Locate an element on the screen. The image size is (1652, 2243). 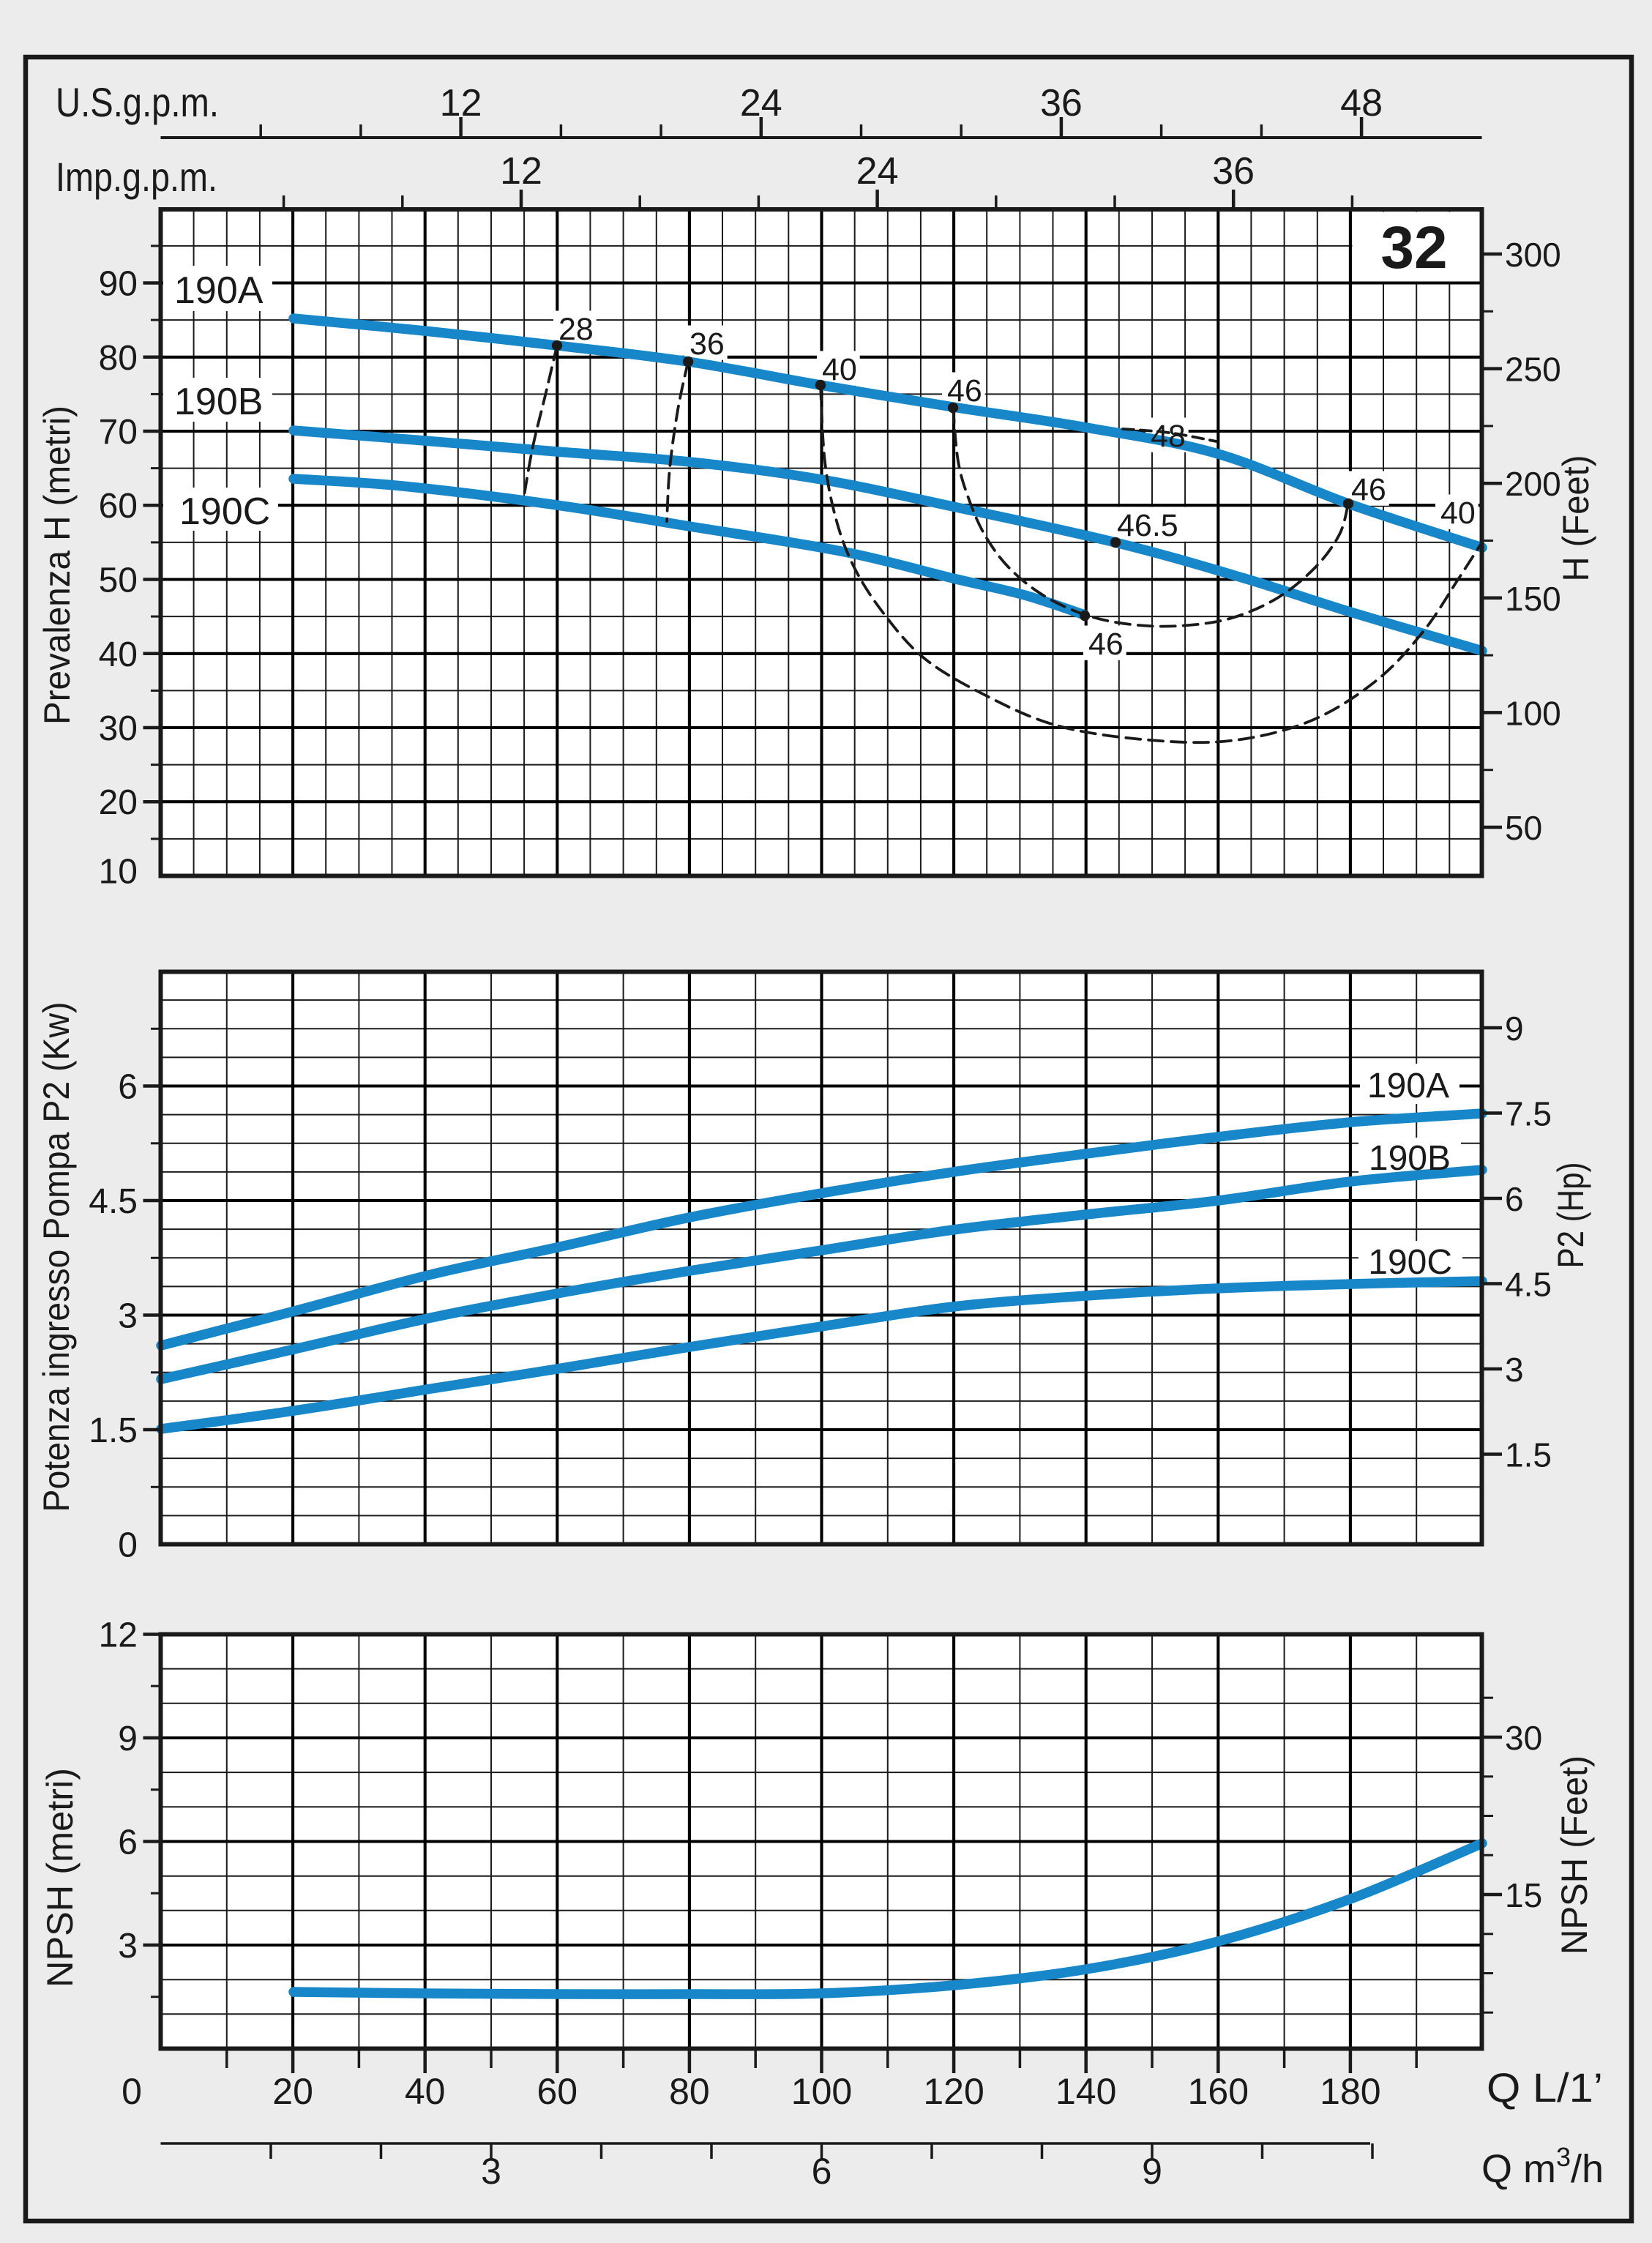
svg-text: 10 is located at coordinates (118, 872).